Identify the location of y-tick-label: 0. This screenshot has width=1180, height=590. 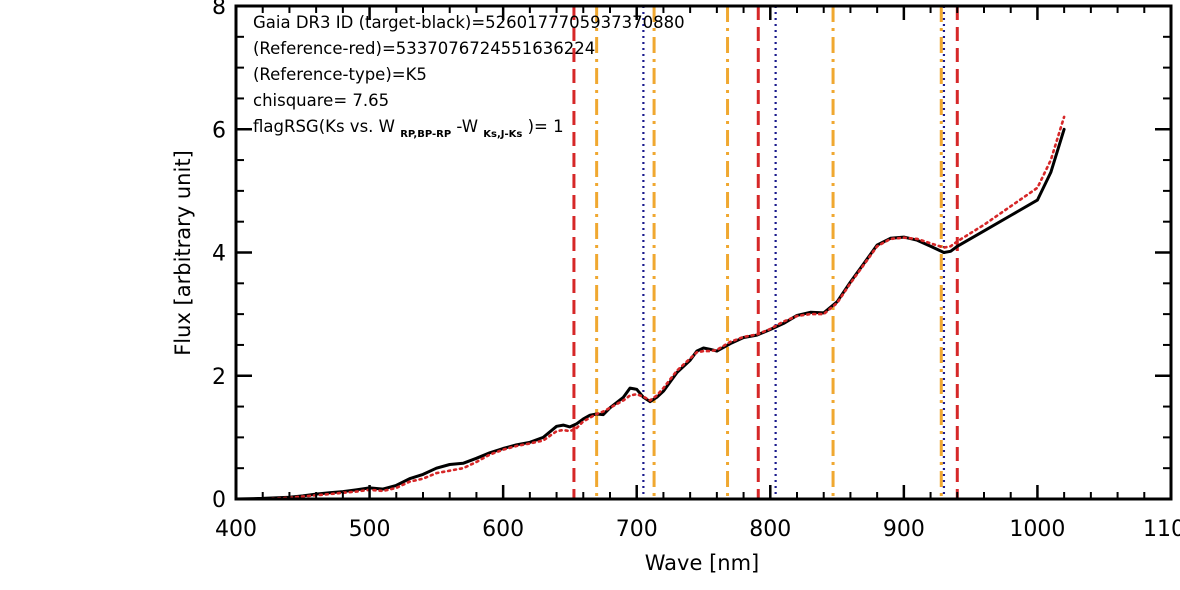
(219, 500).